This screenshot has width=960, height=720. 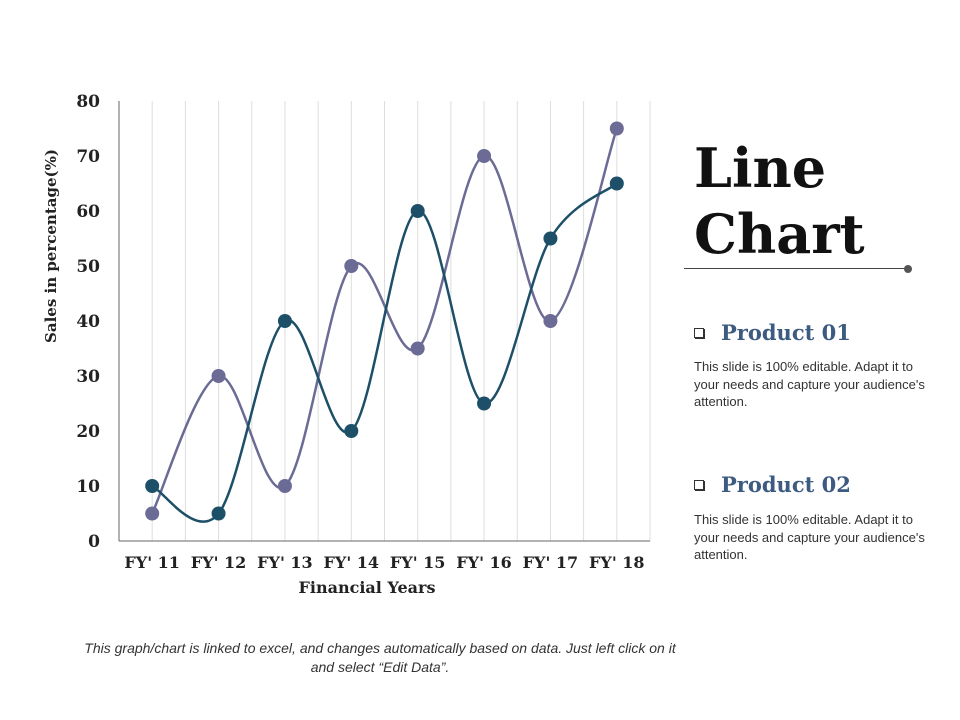 I want to click on legend-product-01: Product 01, so click(x=772, y=332).